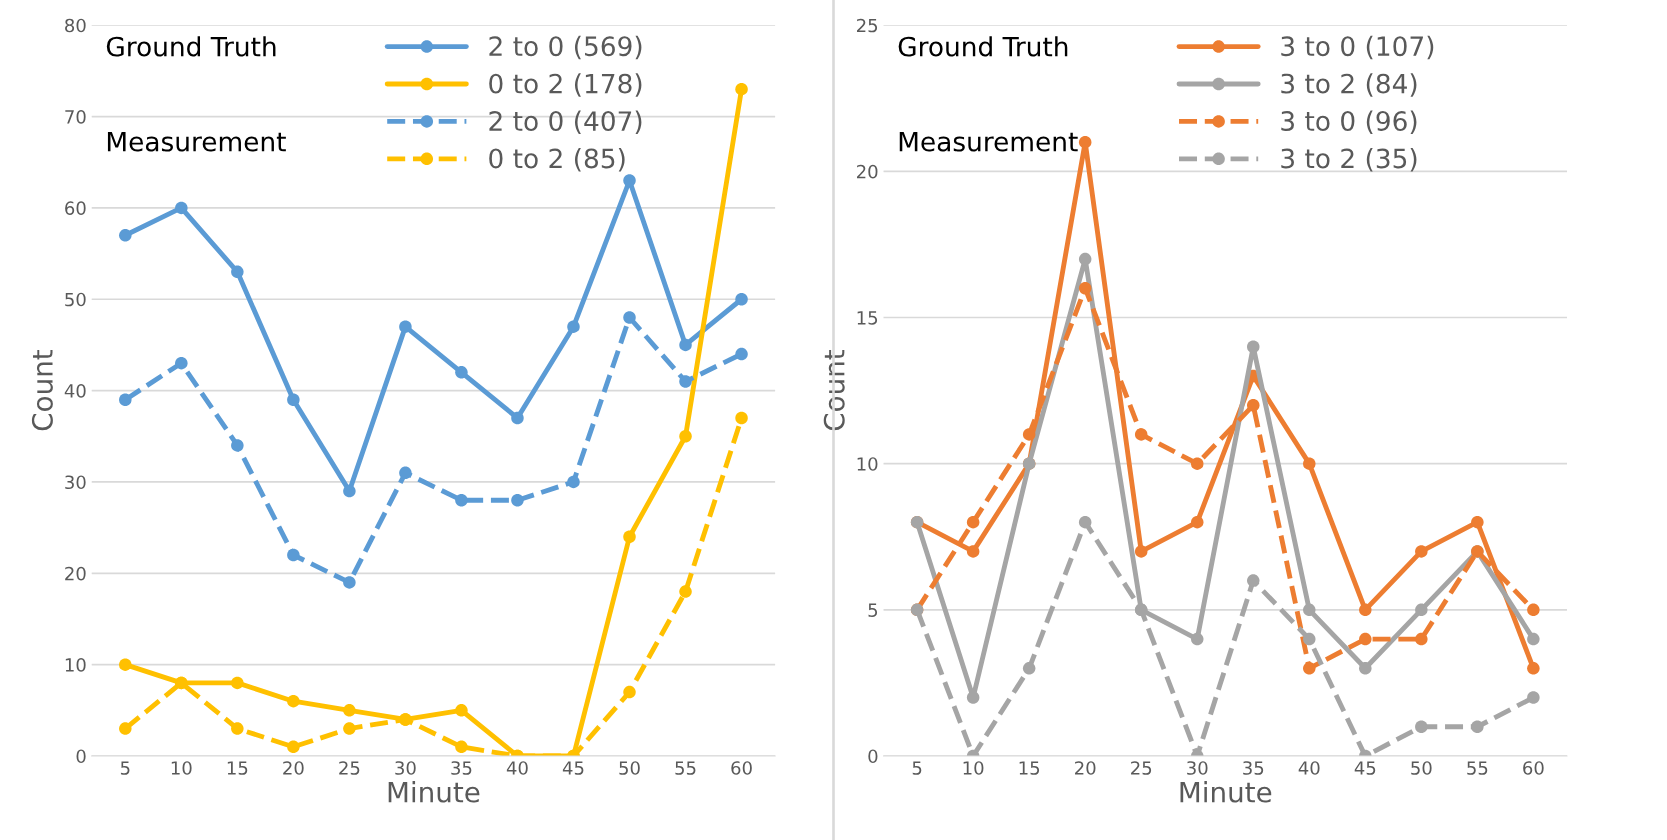  What do you see at coordinates (75, 208) in the screenshot?
I see `y-tick-label: 60` at bounding box center [75, 208].